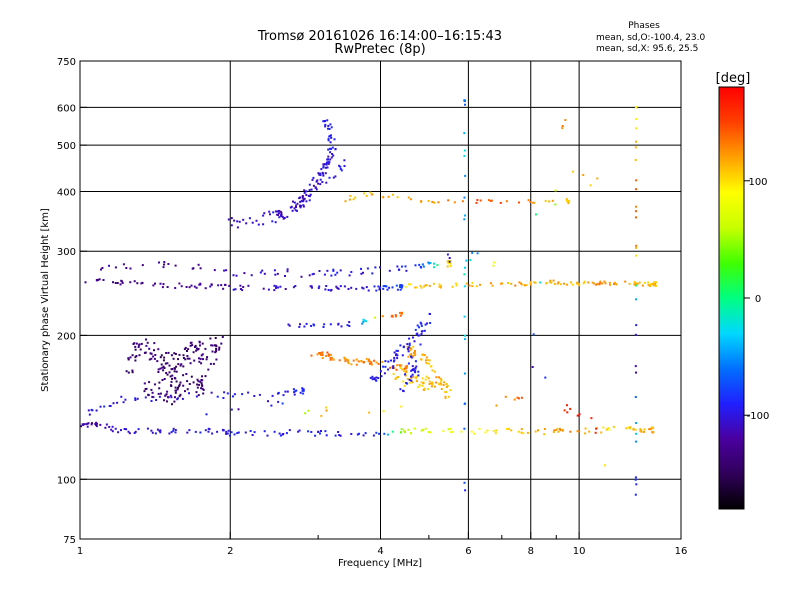 The width and height of the screenshot is (800, 600). Describe the element at coordinates (731, 298) in the screenshot. I see `colorbar` at that location.